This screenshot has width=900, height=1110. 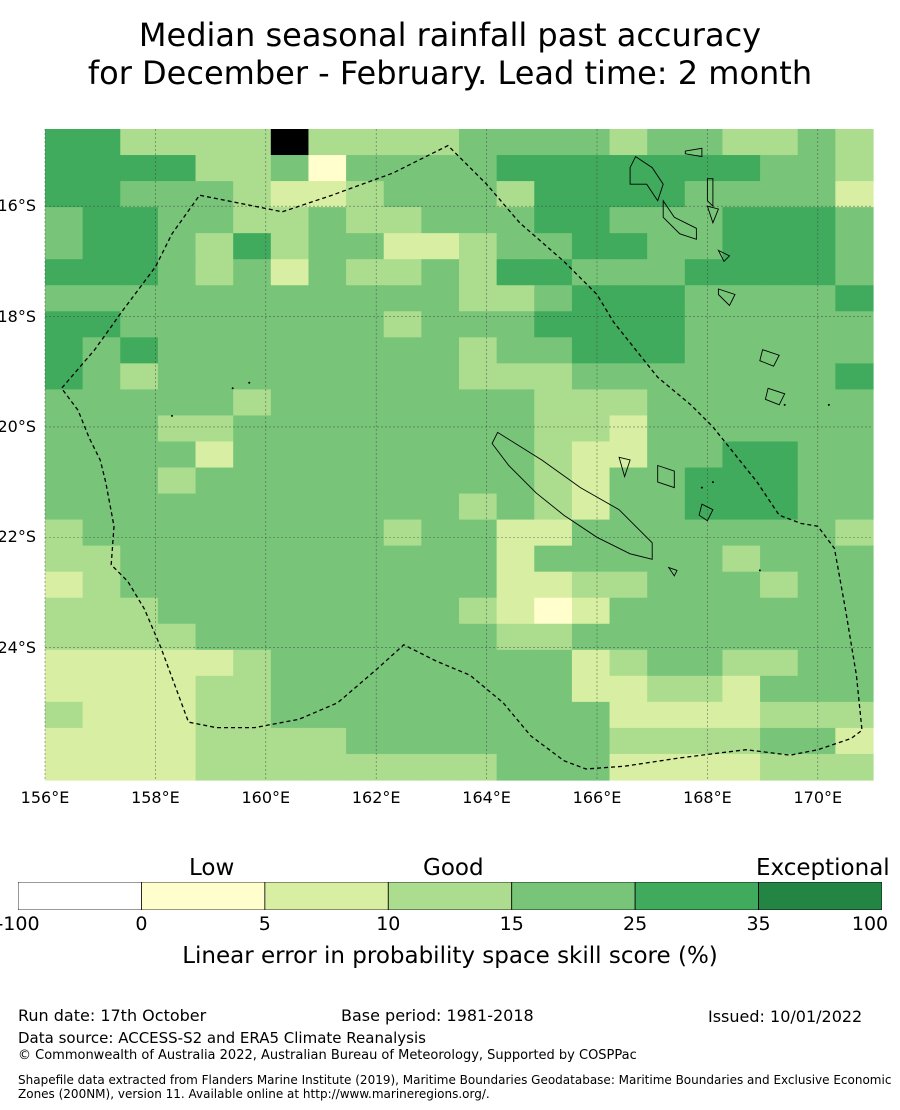 What do you see at coordinates (870, 924) in the screenshot?
I see `colorbar-tick-label: 100` at bounding box center [870, 924].